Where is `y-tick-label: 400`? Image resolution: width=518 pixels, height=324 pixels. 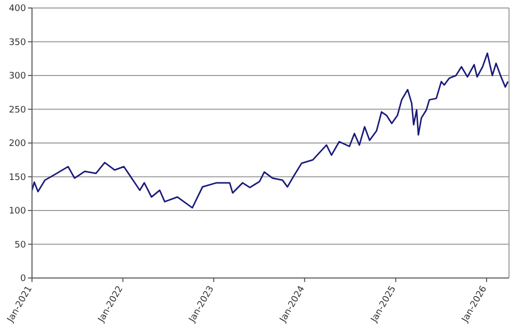 y-tick-label: 400 is located at coordinates (17, 9).